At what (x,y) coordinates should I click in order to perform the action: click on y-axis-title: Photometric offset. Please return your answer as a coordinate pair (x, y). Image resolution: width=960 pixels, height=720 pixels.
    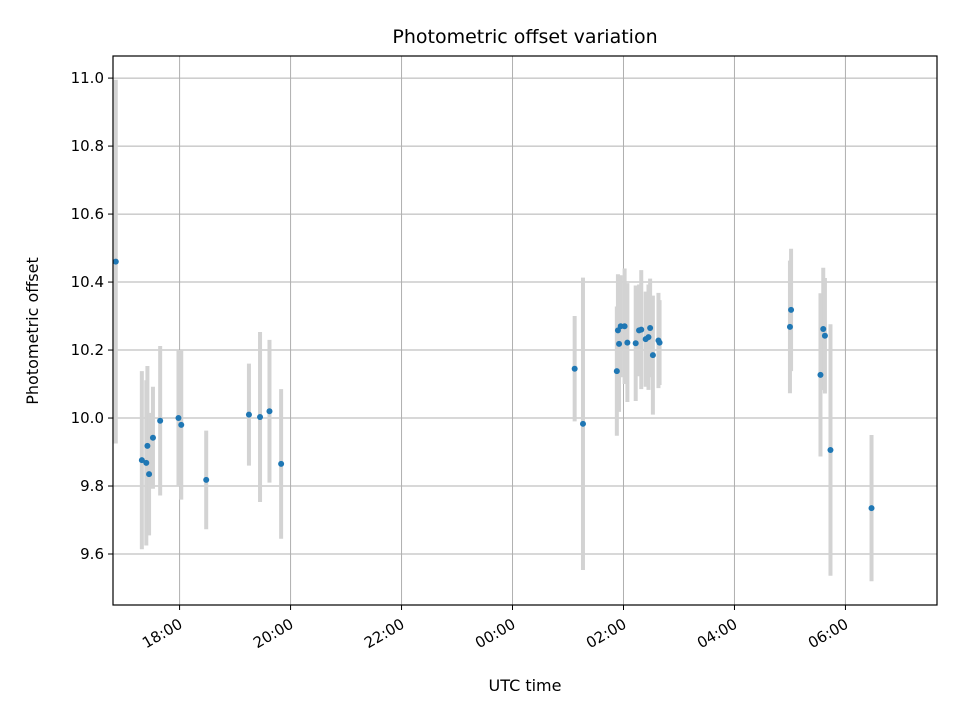
    Looking at the image, I should click on (32, 331).